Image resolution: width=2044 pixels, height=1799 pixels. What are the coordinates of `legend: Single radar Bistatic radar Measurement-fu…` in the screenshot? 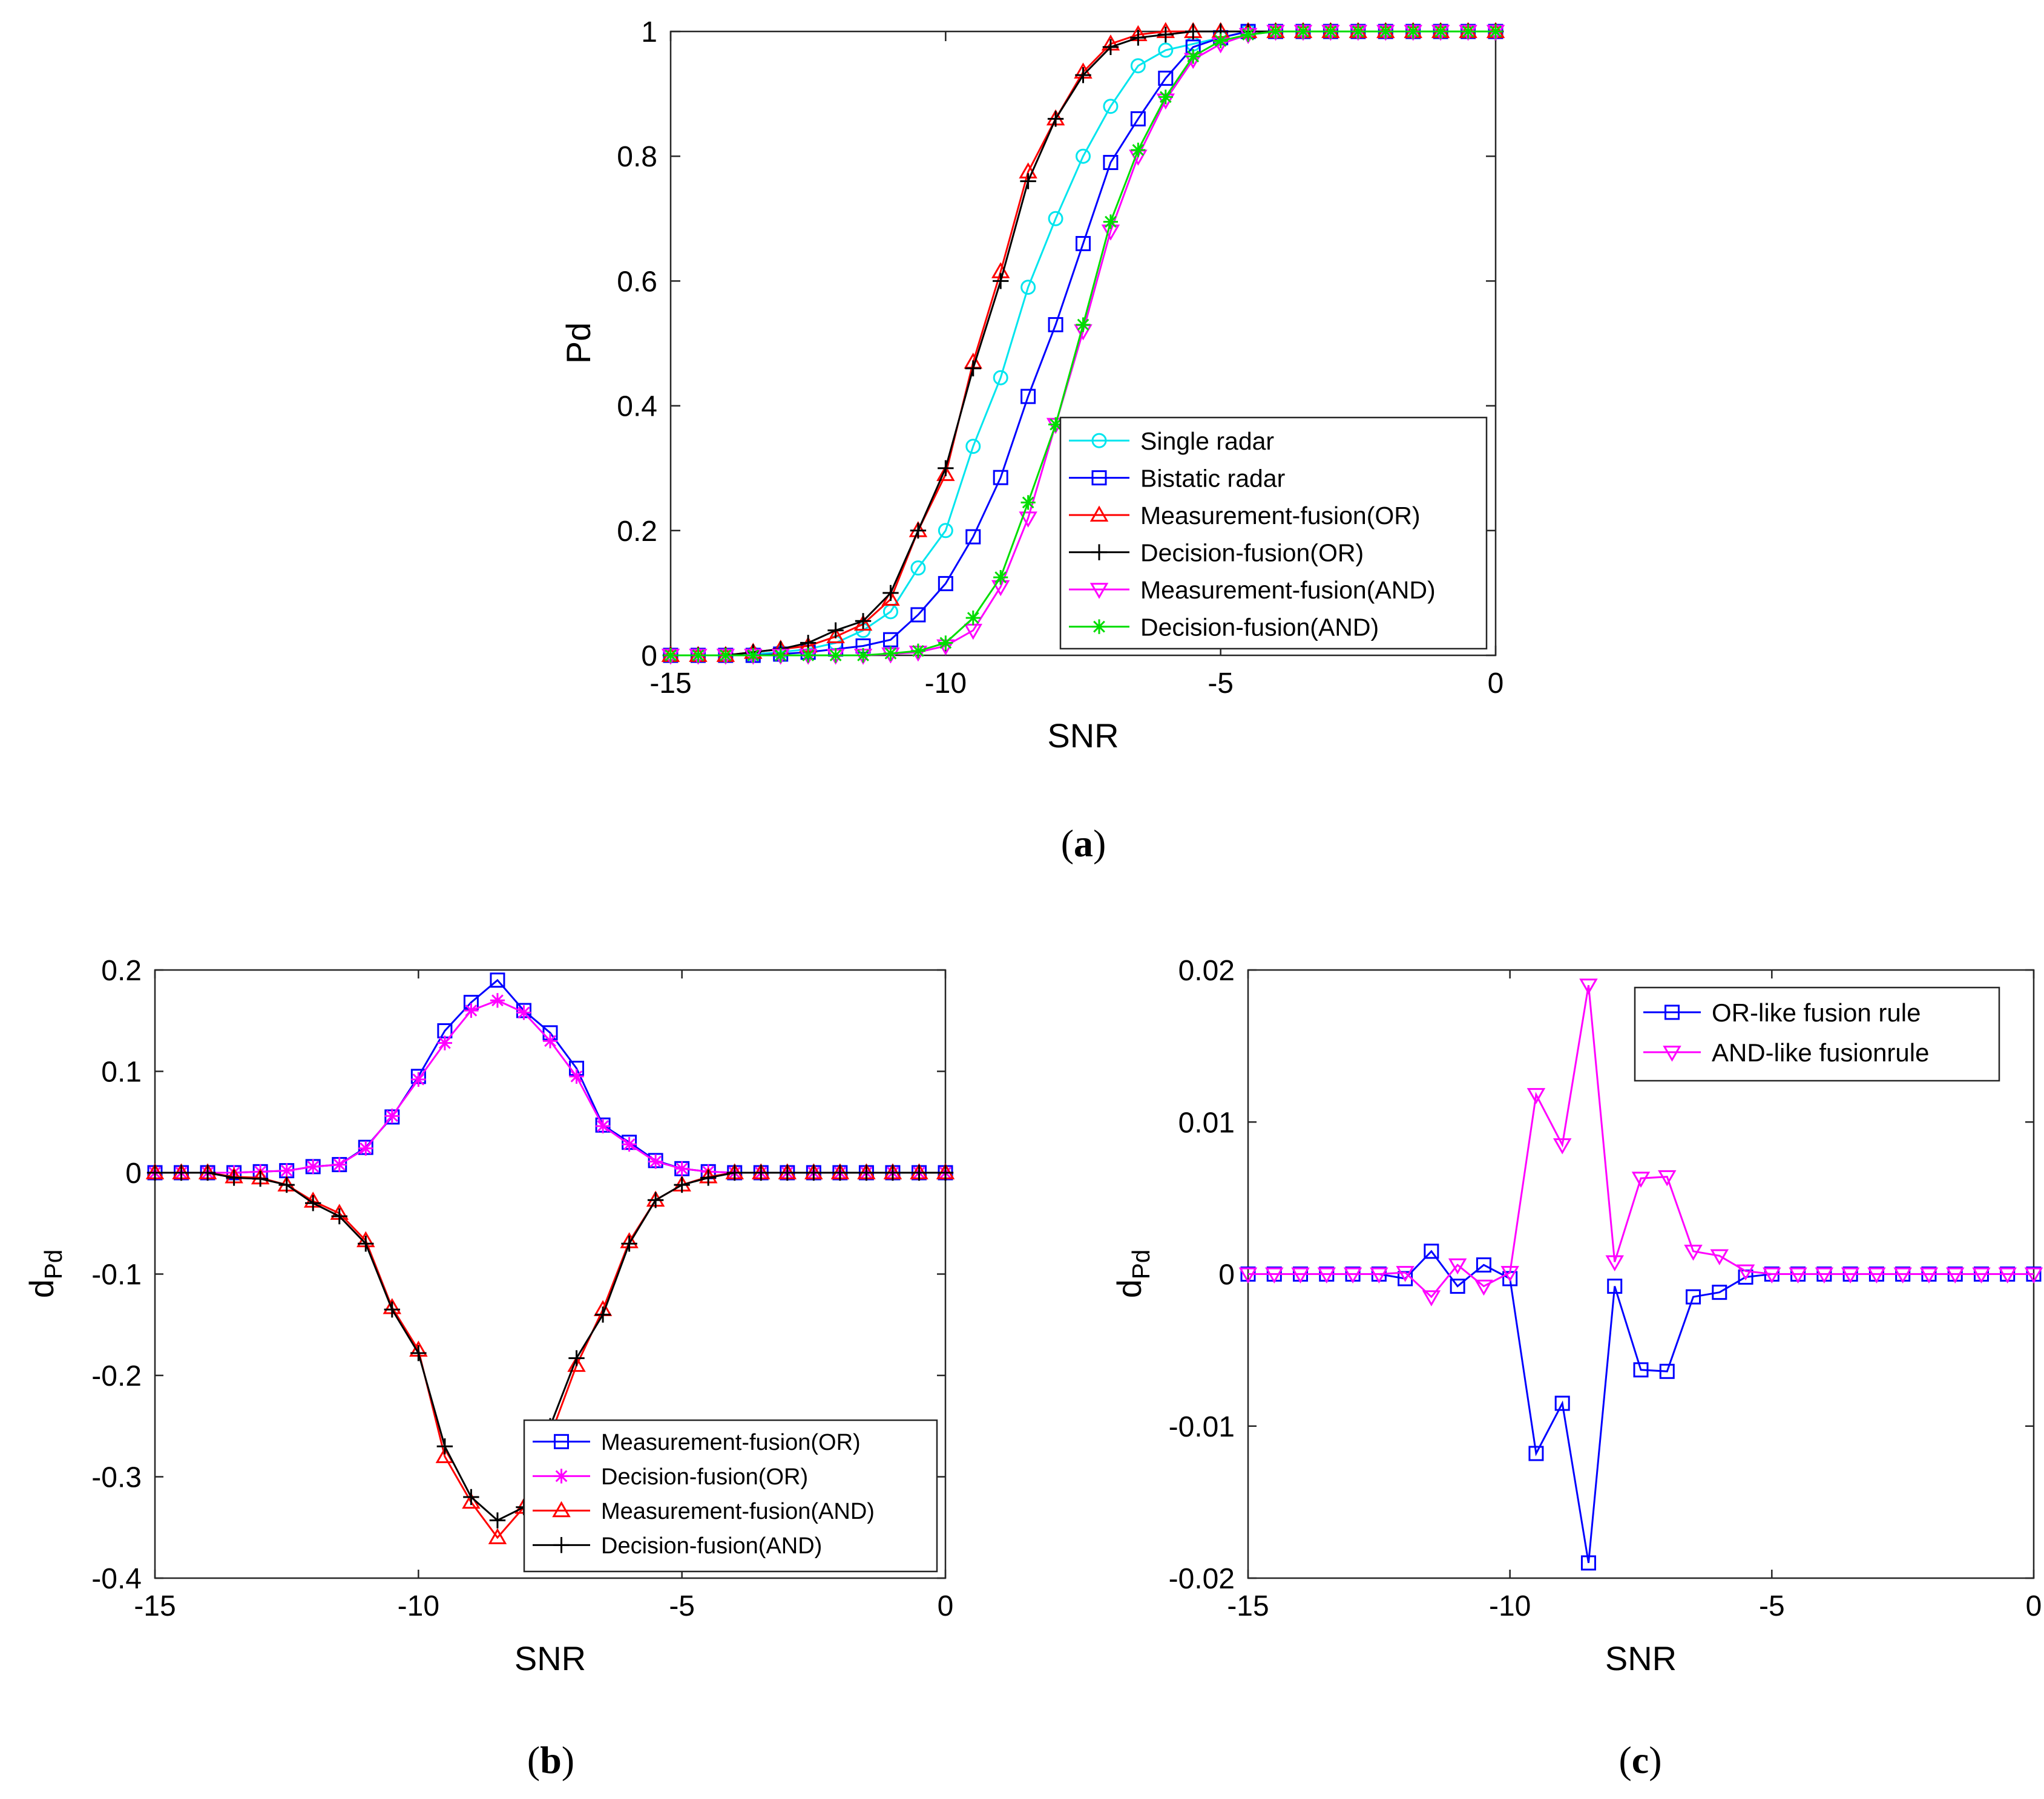 It's located at (1273, 533).